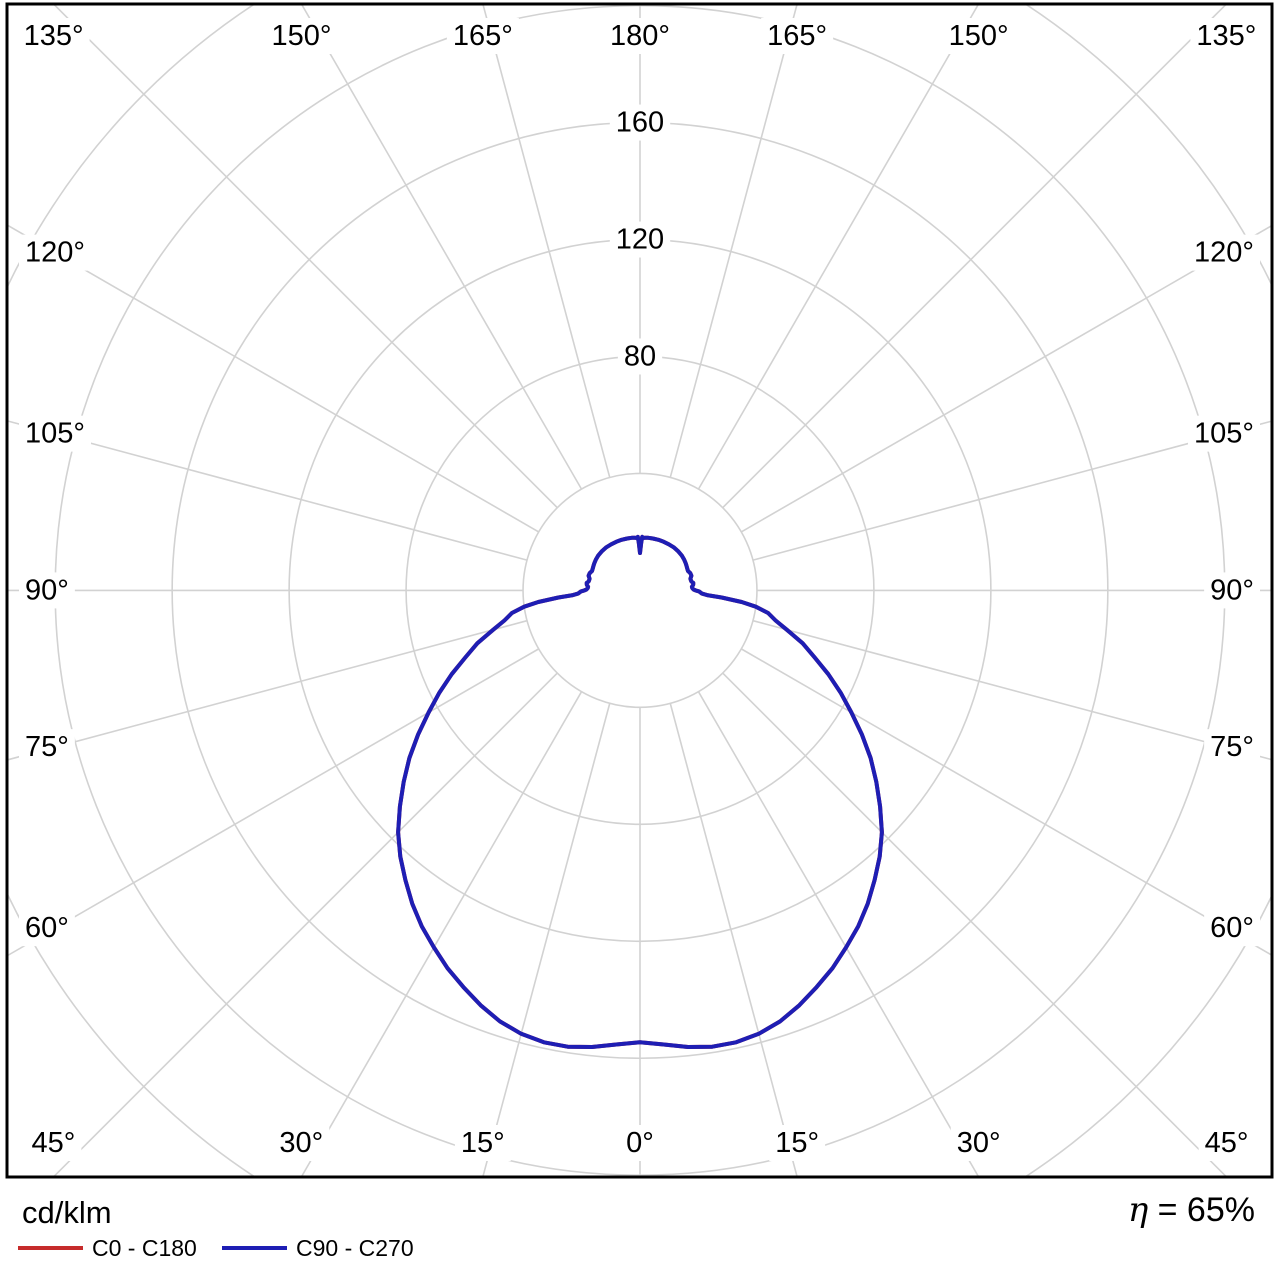  I want to click on angle-label-75-left: 75°, so click(47, 747).